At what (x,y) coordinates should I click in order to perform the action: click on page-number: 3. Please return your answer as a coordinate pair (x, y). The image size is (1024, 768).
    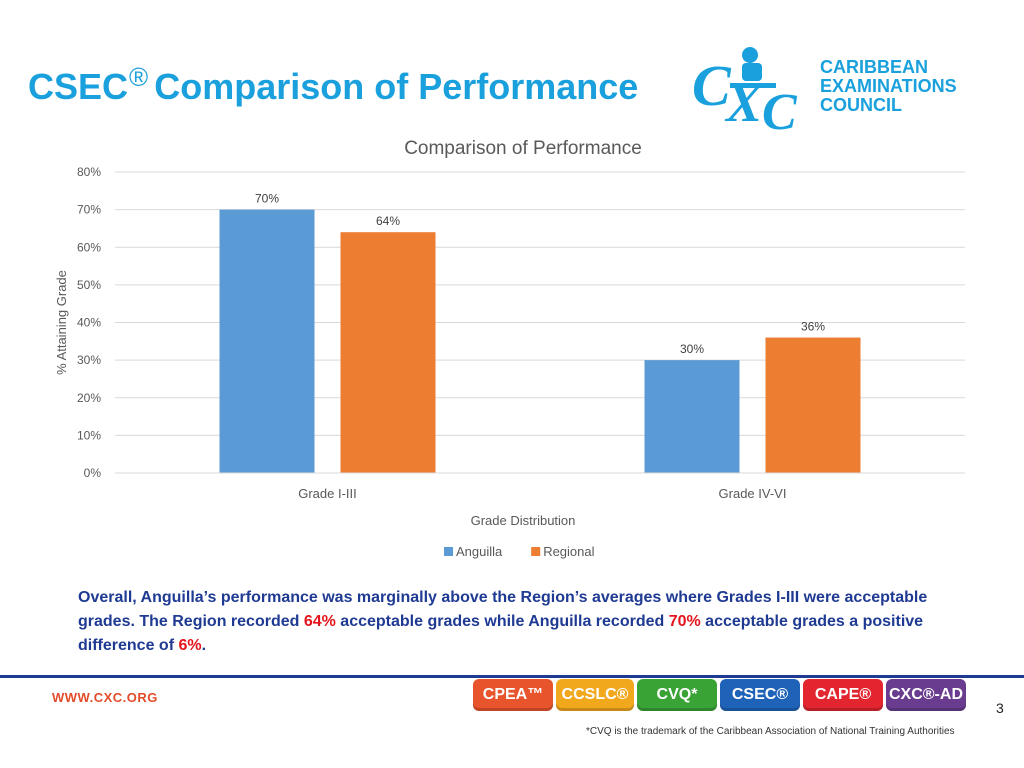
    Looking at the image, I should click on (1000, 708).